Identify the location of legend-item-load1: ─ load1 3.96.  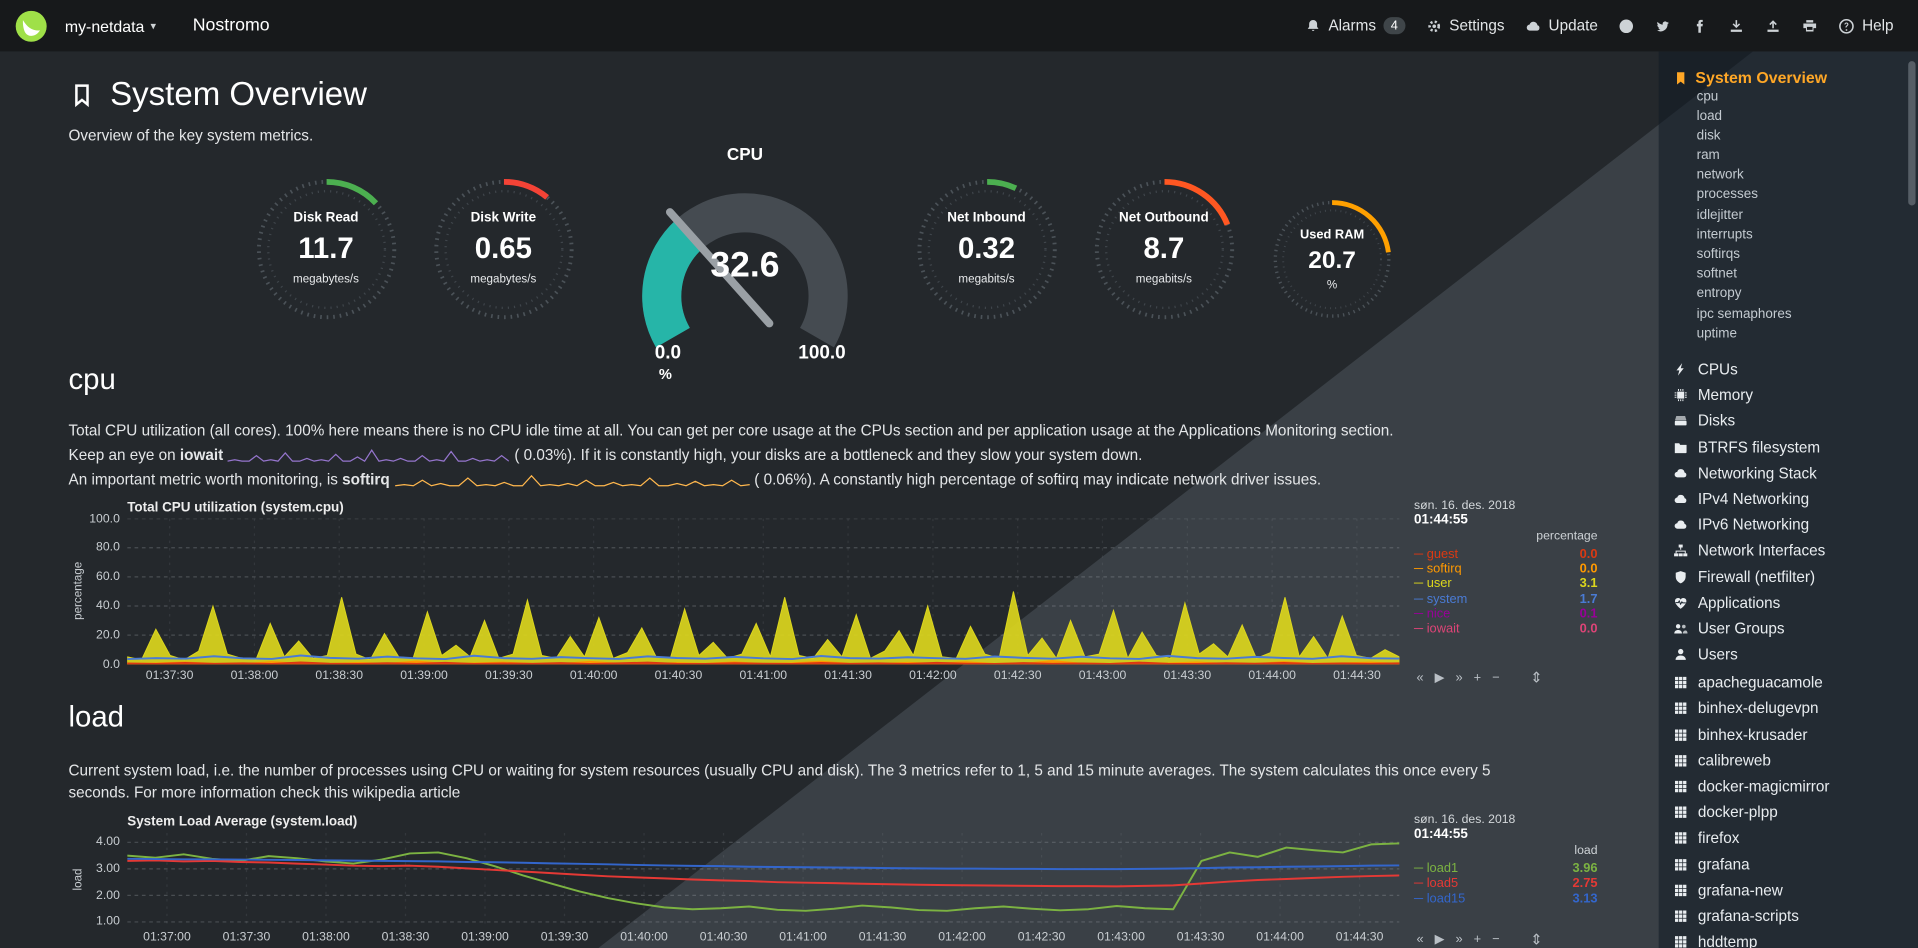
(1505, 868).